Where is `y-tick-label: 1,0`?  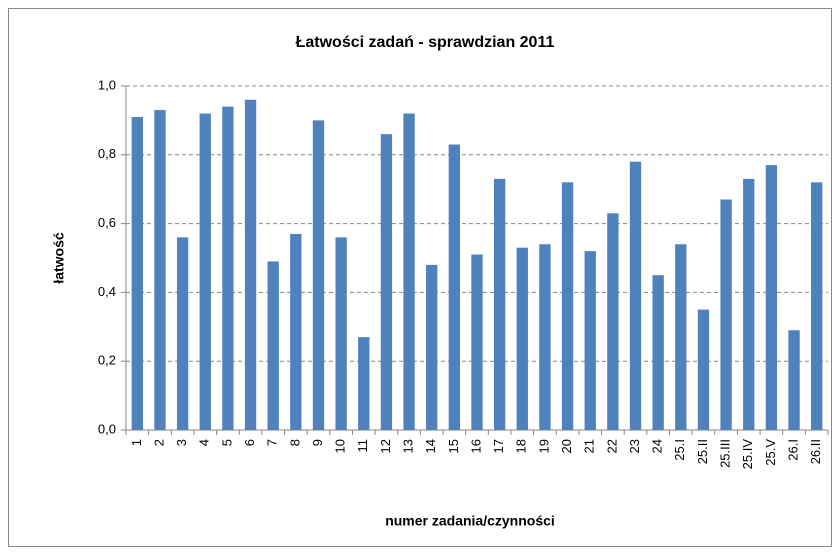 y-tick-label: 1,0 is located at coordinates (107, 84).